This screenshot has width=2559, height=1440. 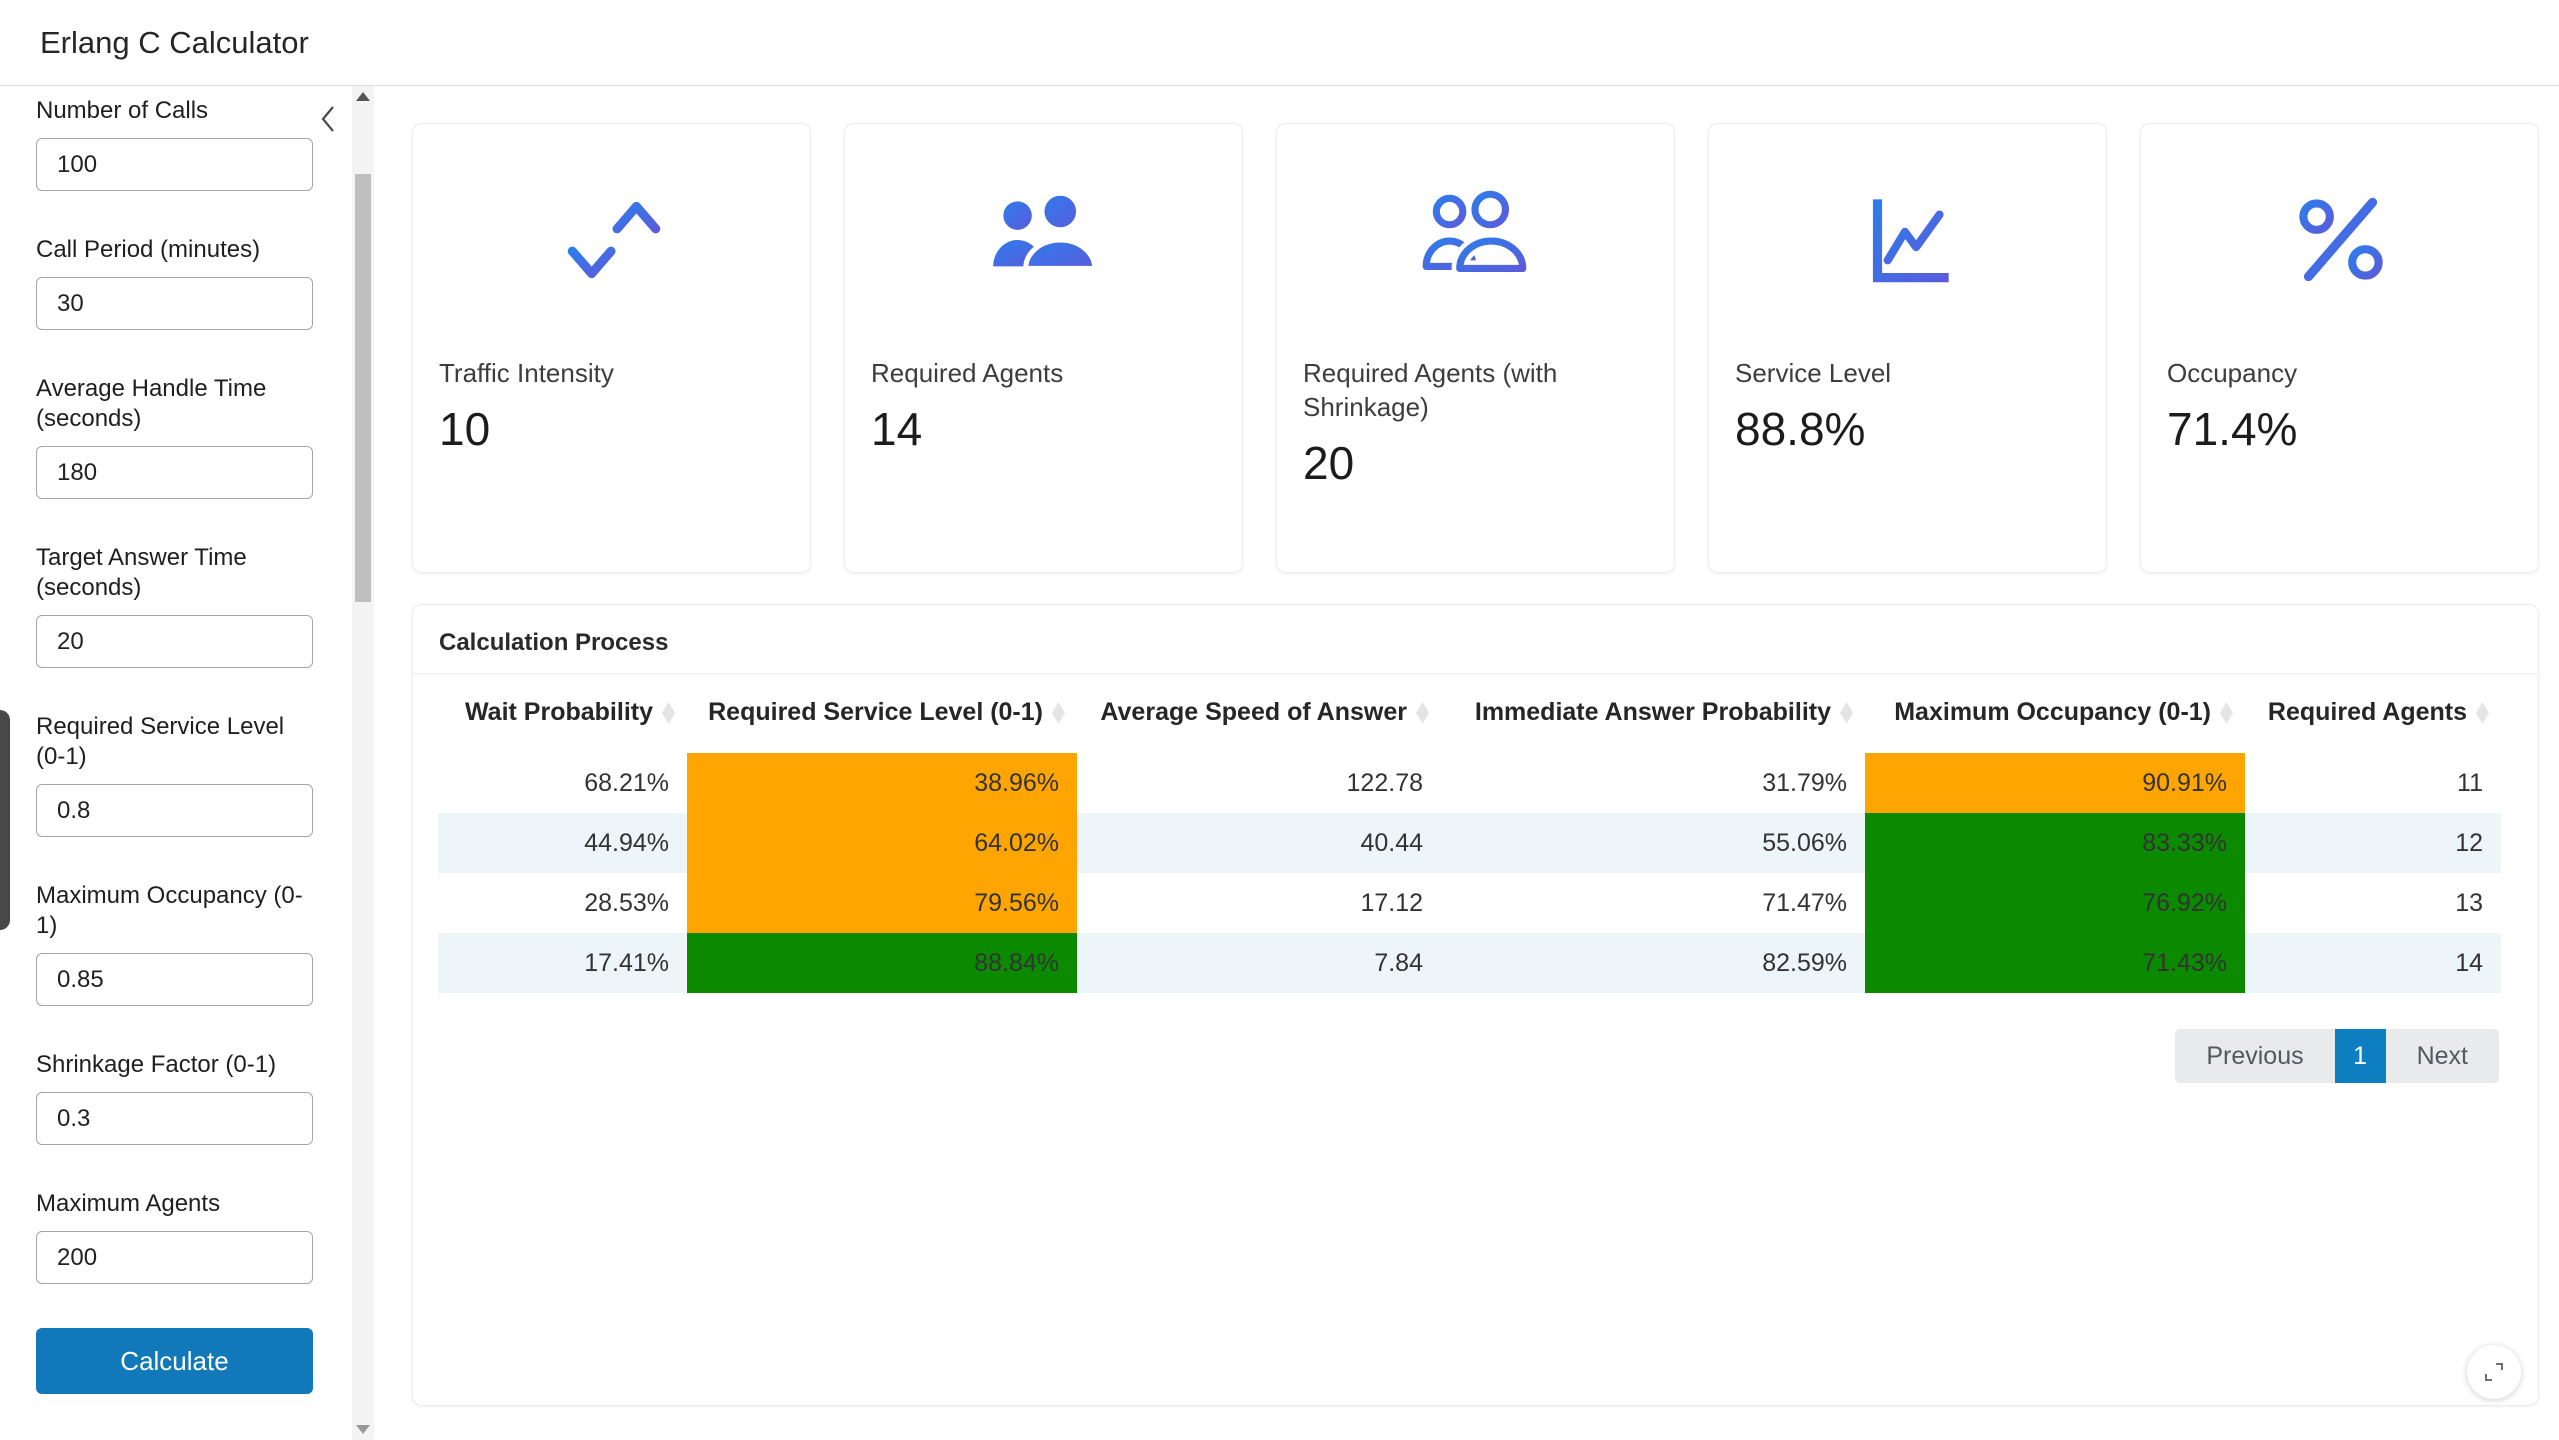 What do you see at coordinates (174, 641) in the screenshot?
I see `target-answer-time-seconds-input` at bounding box center [174, 641].